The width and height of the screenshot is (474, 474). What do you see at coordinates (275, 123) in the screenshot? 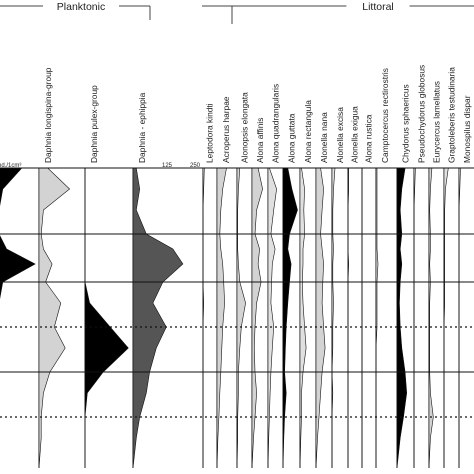
I see `series-name-label: Alona quadrangularis` at bounding box center [275, 123].